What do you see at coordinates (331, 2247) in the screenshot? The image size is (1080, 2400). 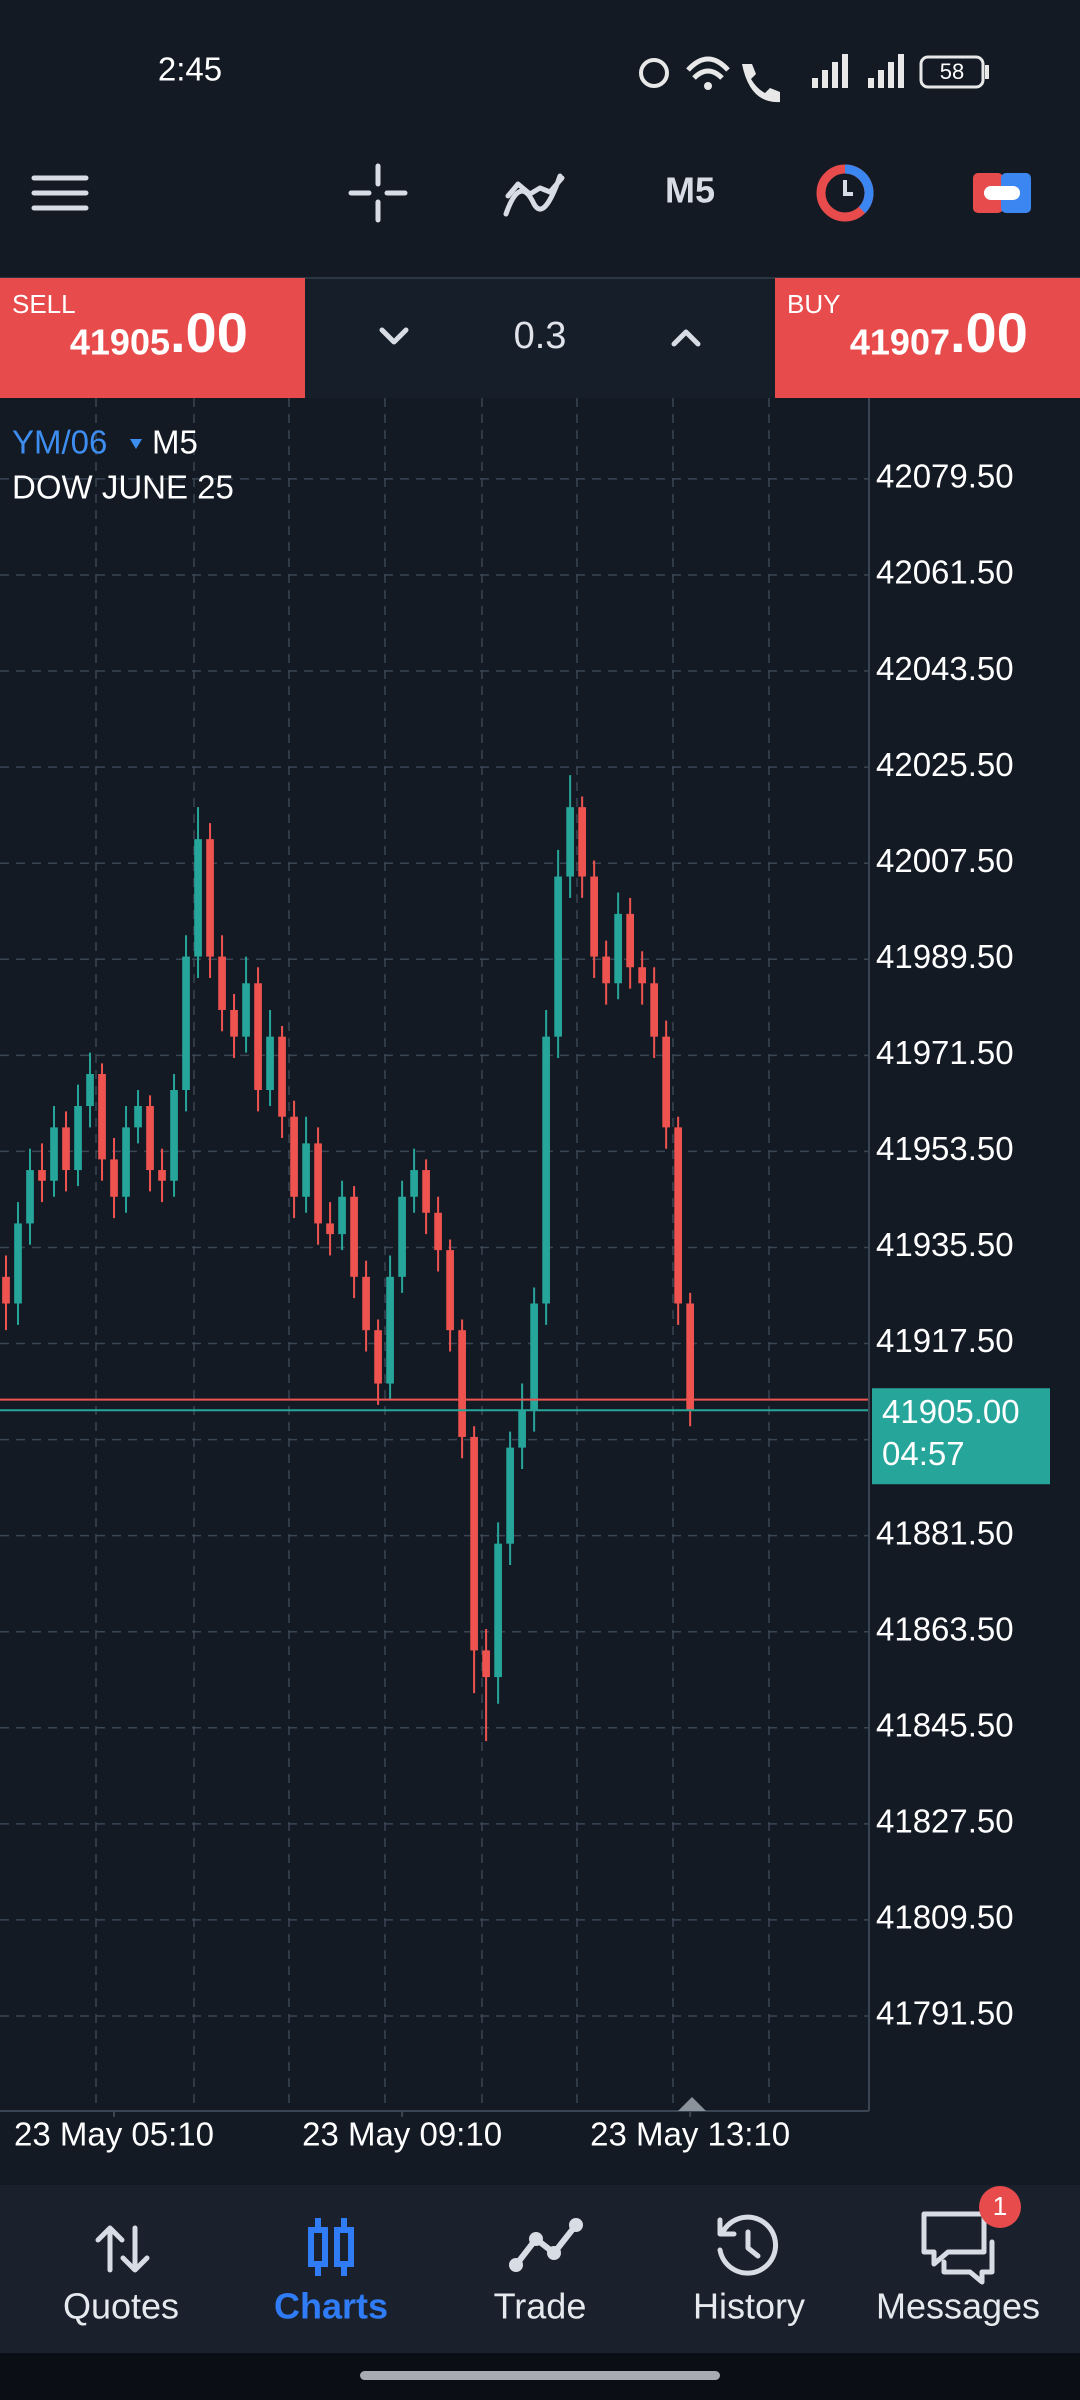 I see `charts-icon` at bounding box center [331, 2247].